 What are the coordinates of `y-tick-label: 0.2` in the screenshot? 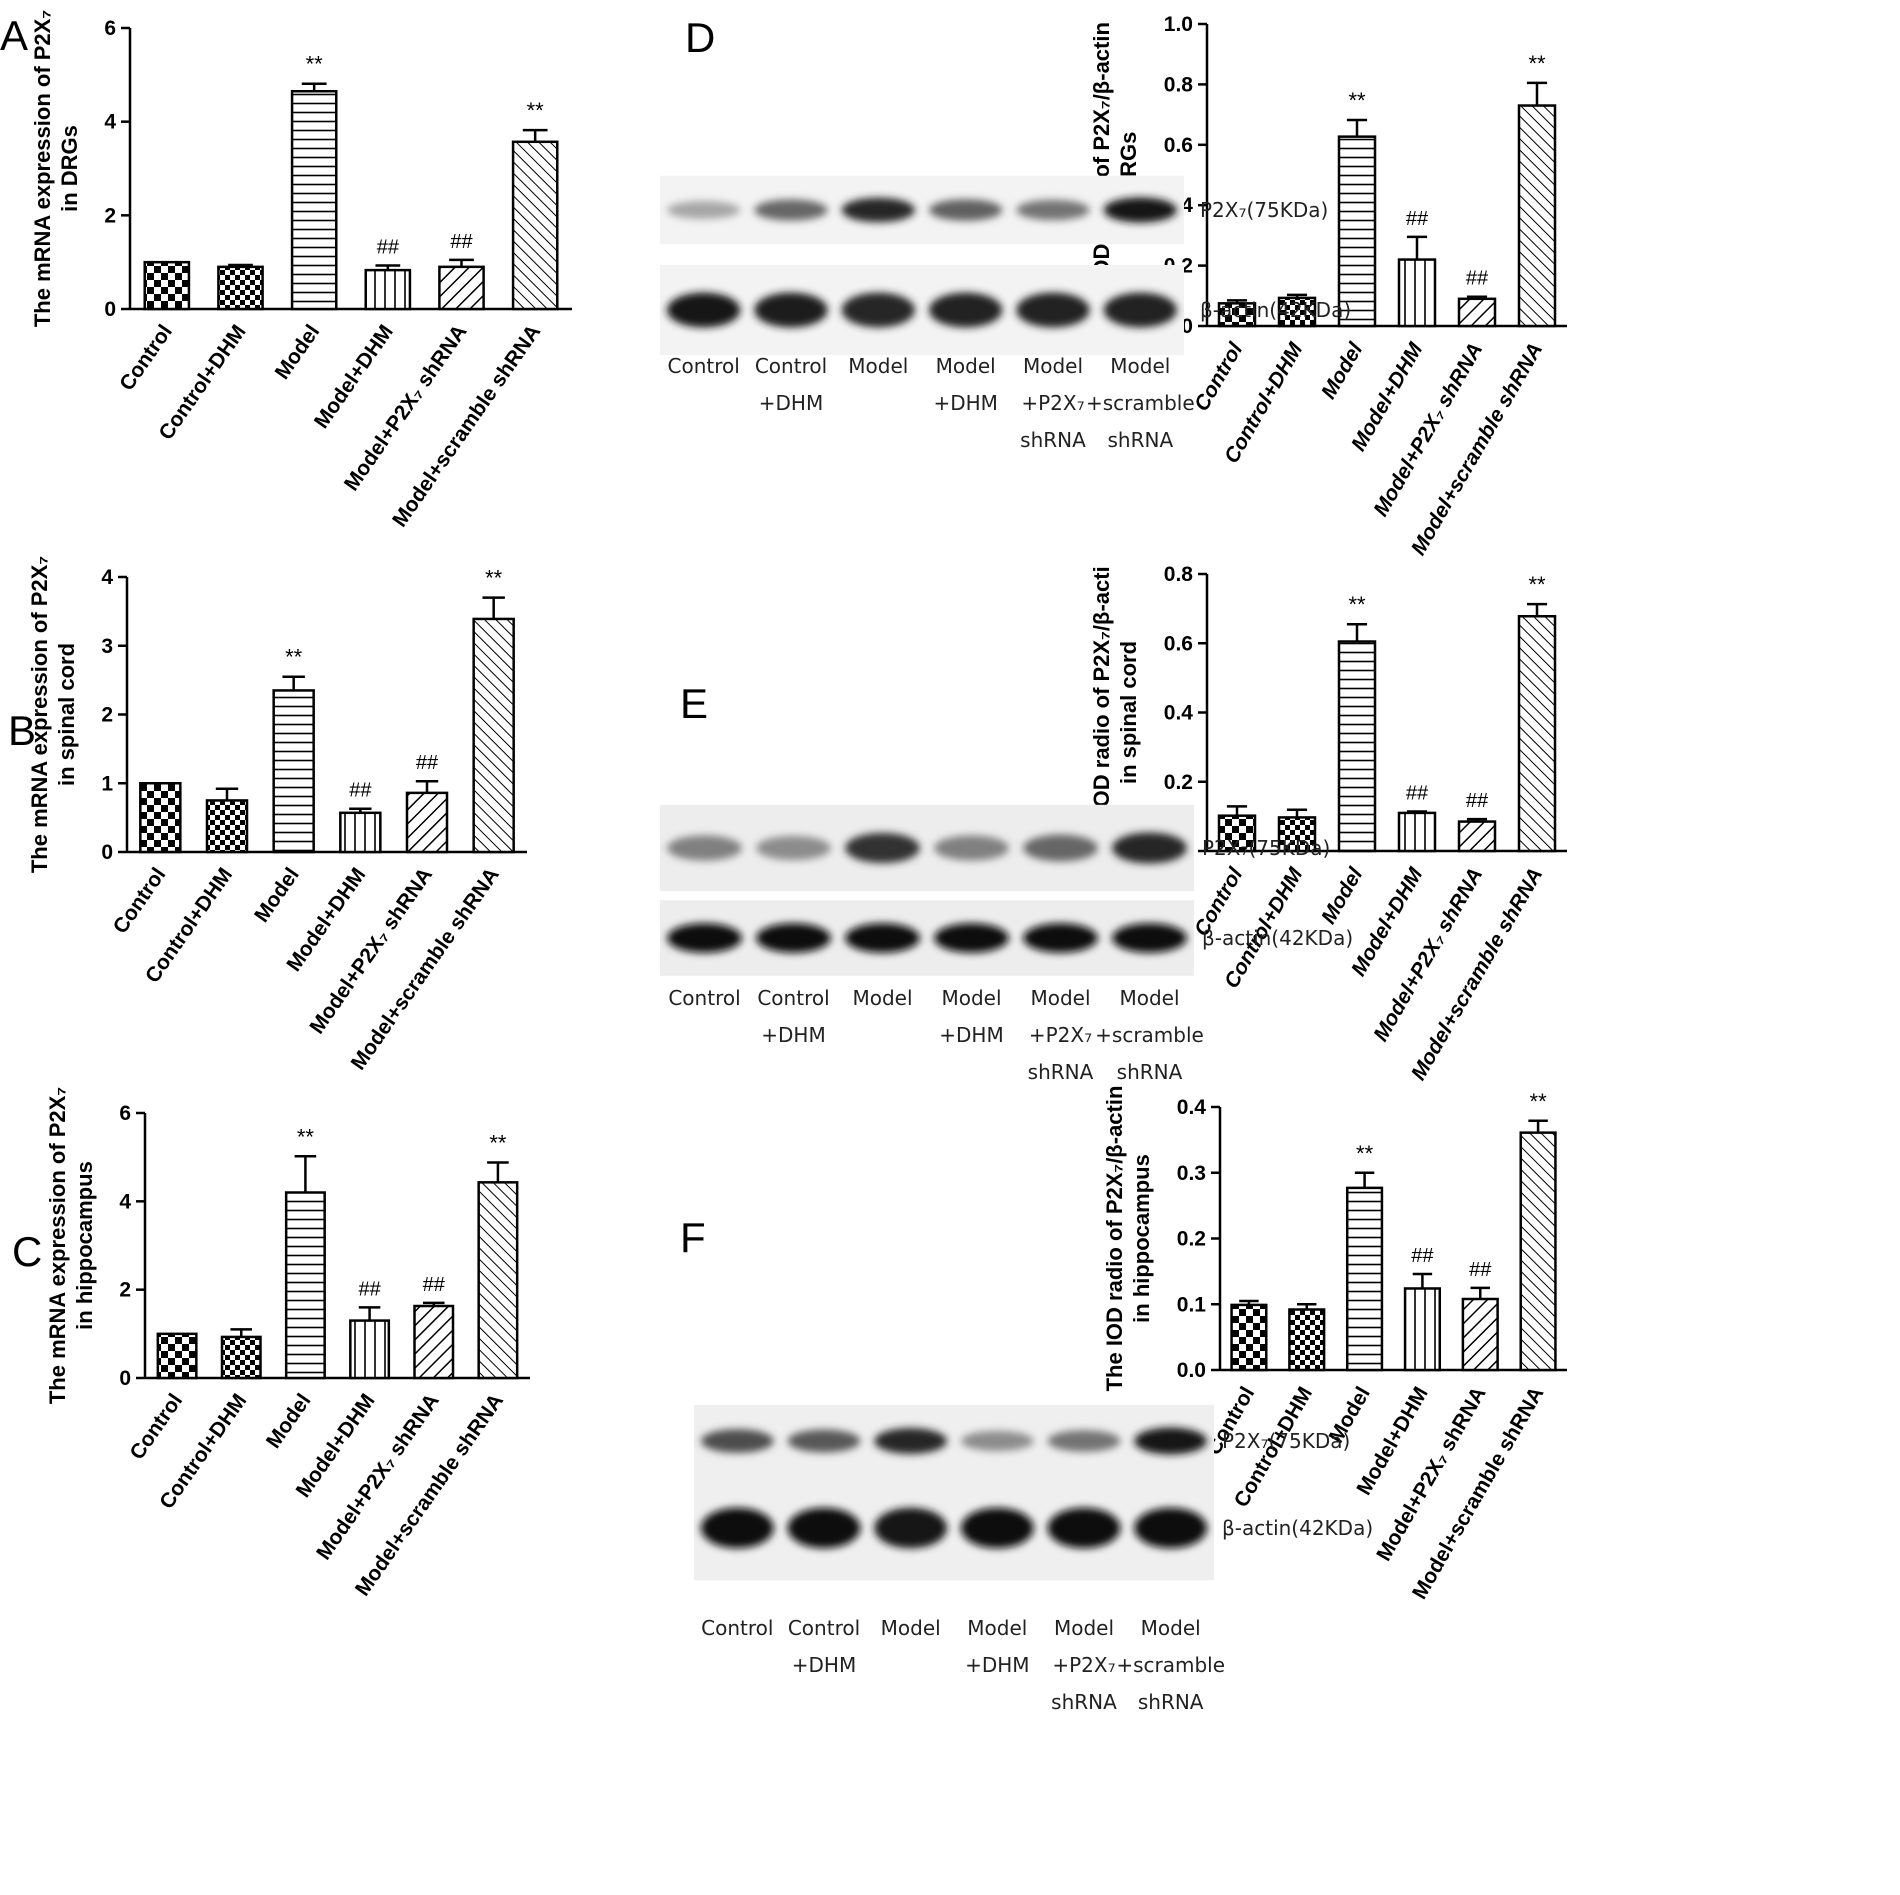 It's located at (1178, 782).